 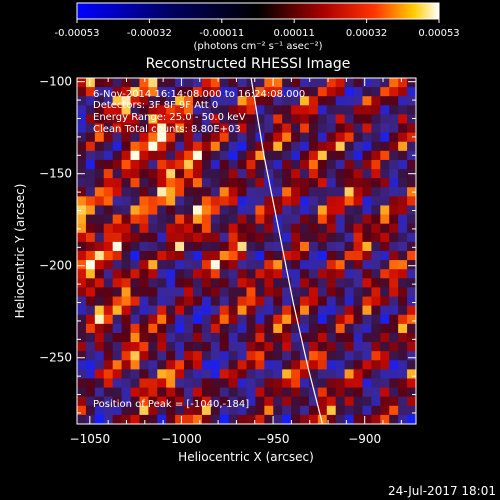 What do you see at coordinates (149, 33) in the screenshot?
I see `colorbar-tick-label: -0.00032` at bounding box center [149, 33].